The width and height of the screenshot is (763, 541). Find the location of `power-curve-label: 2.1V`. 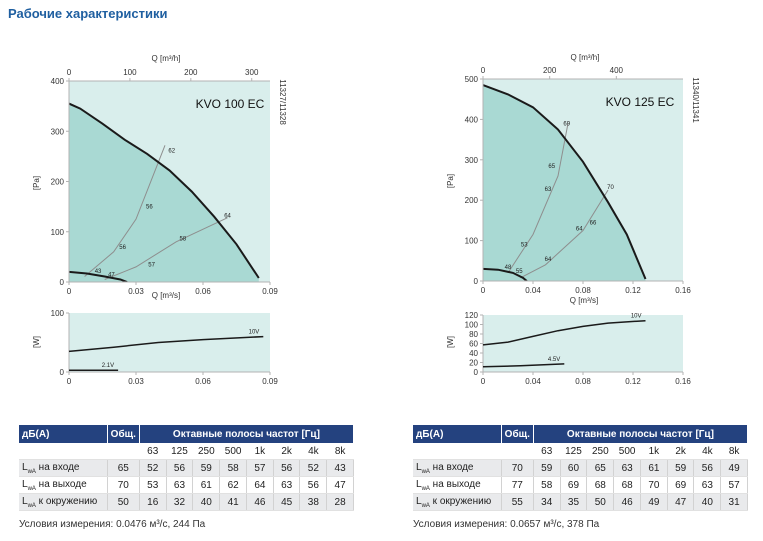

power-curve-label: 2.1V is located at coordinates (108, 366).